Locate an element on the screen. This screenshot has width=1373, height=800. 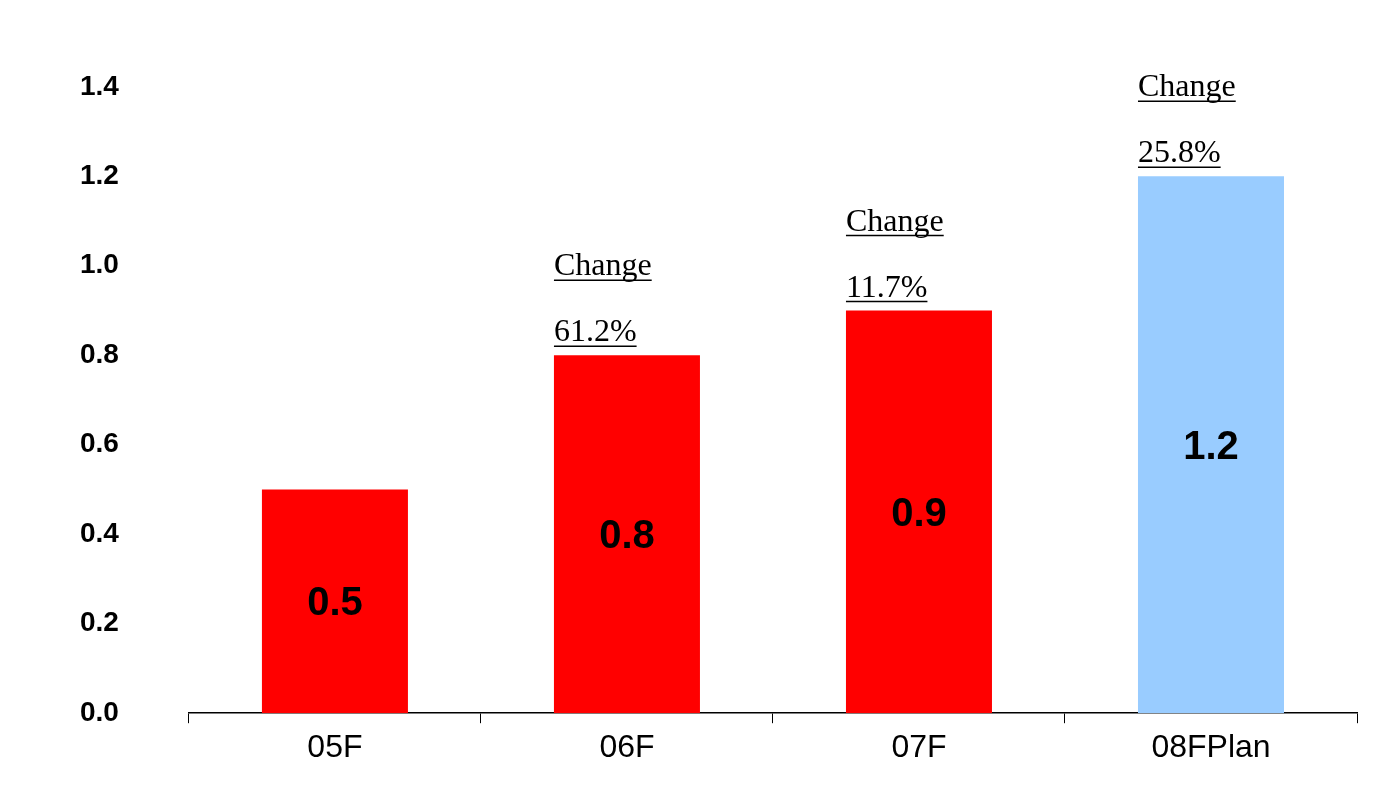
y-tick-label: 0.0 is located at coordinates (99, 711).